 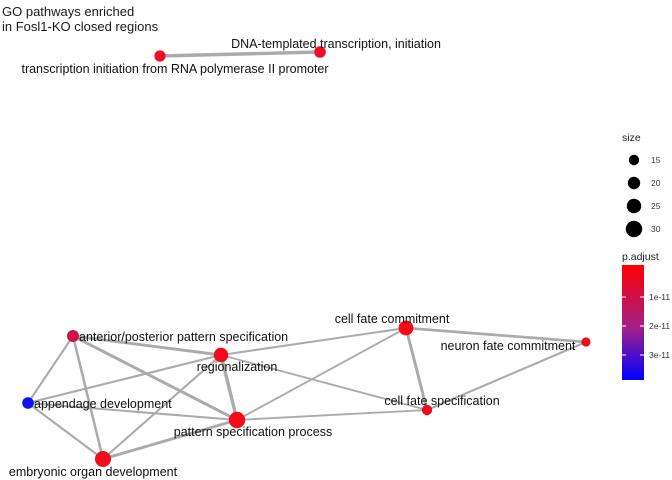 What do you see at coordinates (441, 401) in the screenshot?
I see `node-label-cfs: cell fate specification` at bounding box center [441, 401].